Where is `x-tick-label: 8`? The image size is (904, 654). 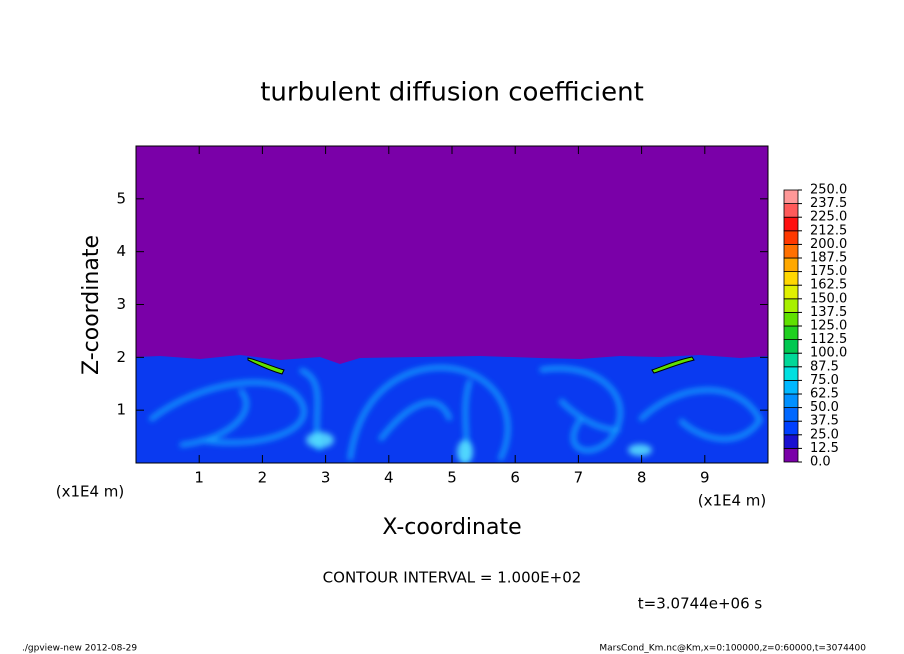
x-tick-label: 8 is located at coordinates (642, 478).